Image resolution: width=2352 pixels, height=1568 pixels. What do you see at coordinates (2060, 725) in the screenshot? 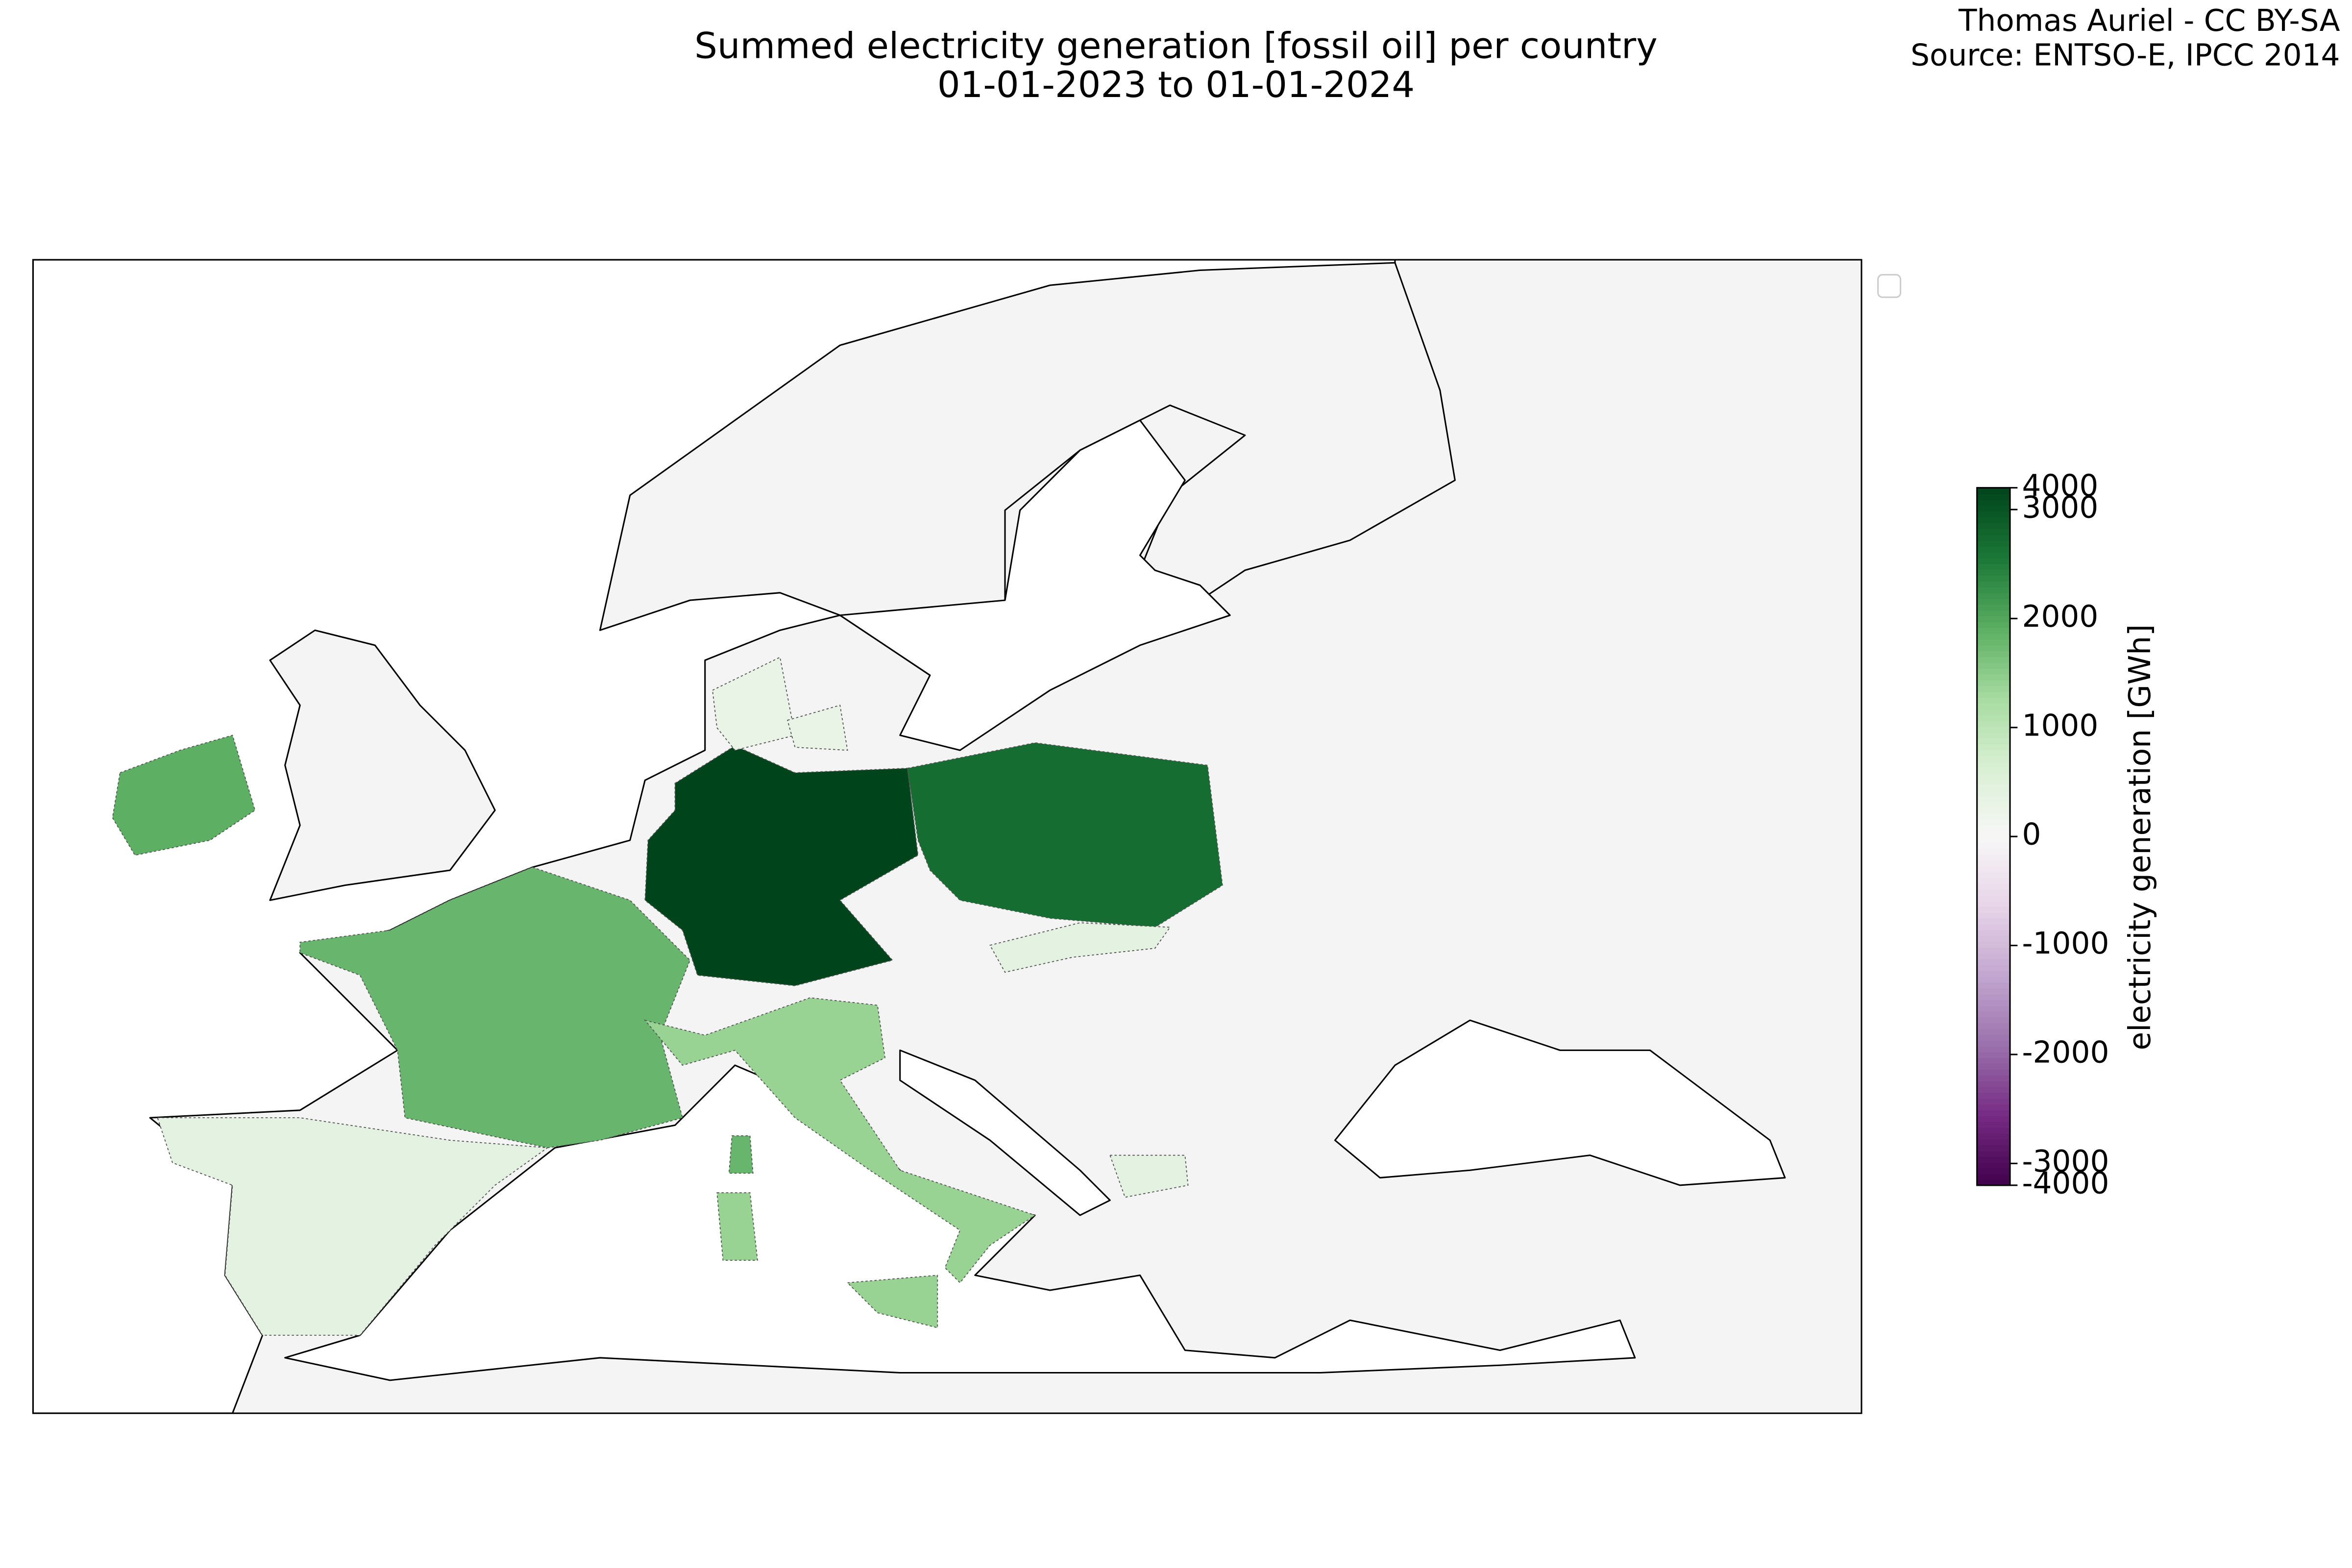
I see `colorbar-tick-label: 1000` at bounding box center [2060, 725].